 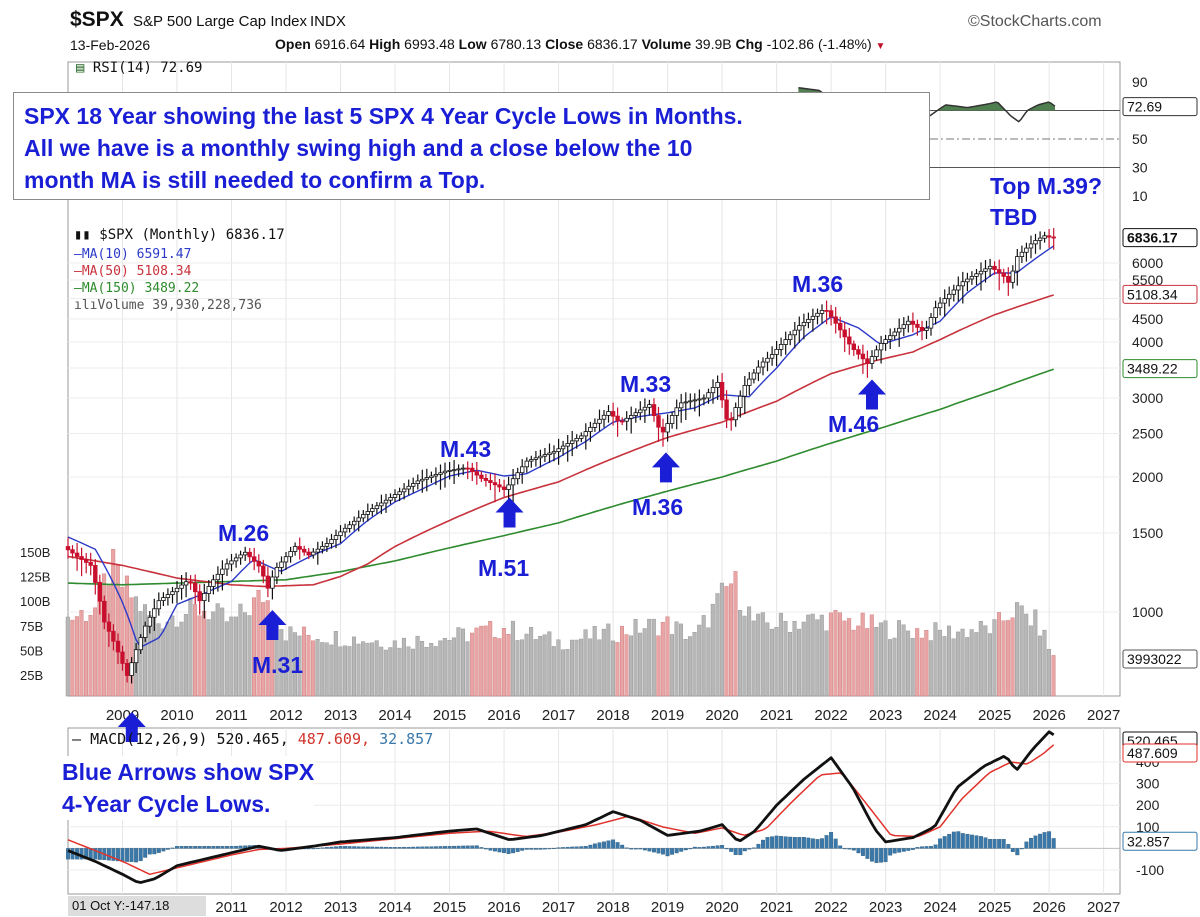 I want to click on macd-line-icon: —, so click(x=77, y=739).